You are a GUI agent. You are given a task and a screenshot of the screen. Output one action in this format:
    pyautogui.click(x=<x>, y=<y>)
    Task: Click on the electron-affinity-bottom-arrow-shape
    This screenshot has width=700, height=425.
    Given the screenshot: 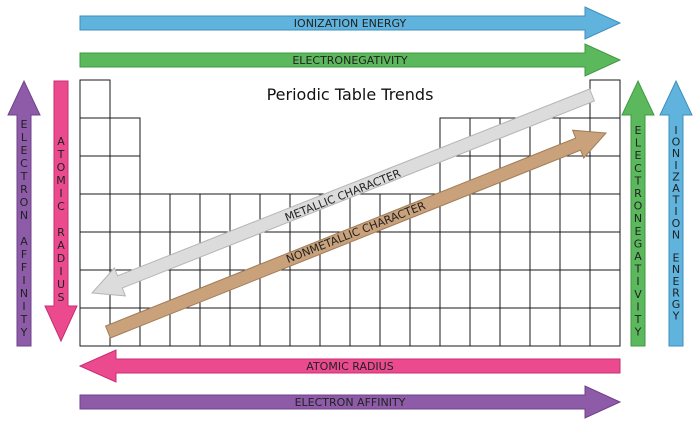 What is the action you would take?
    pyautogui.click(x=350, y=402)
    